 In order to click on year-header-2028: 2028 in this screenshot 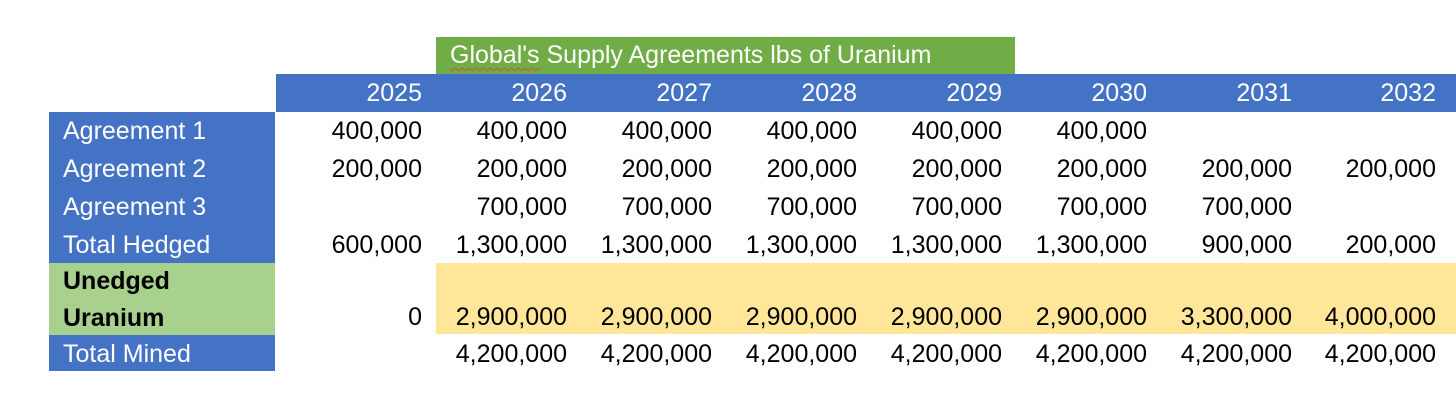, I will do `click(829, 93)`.